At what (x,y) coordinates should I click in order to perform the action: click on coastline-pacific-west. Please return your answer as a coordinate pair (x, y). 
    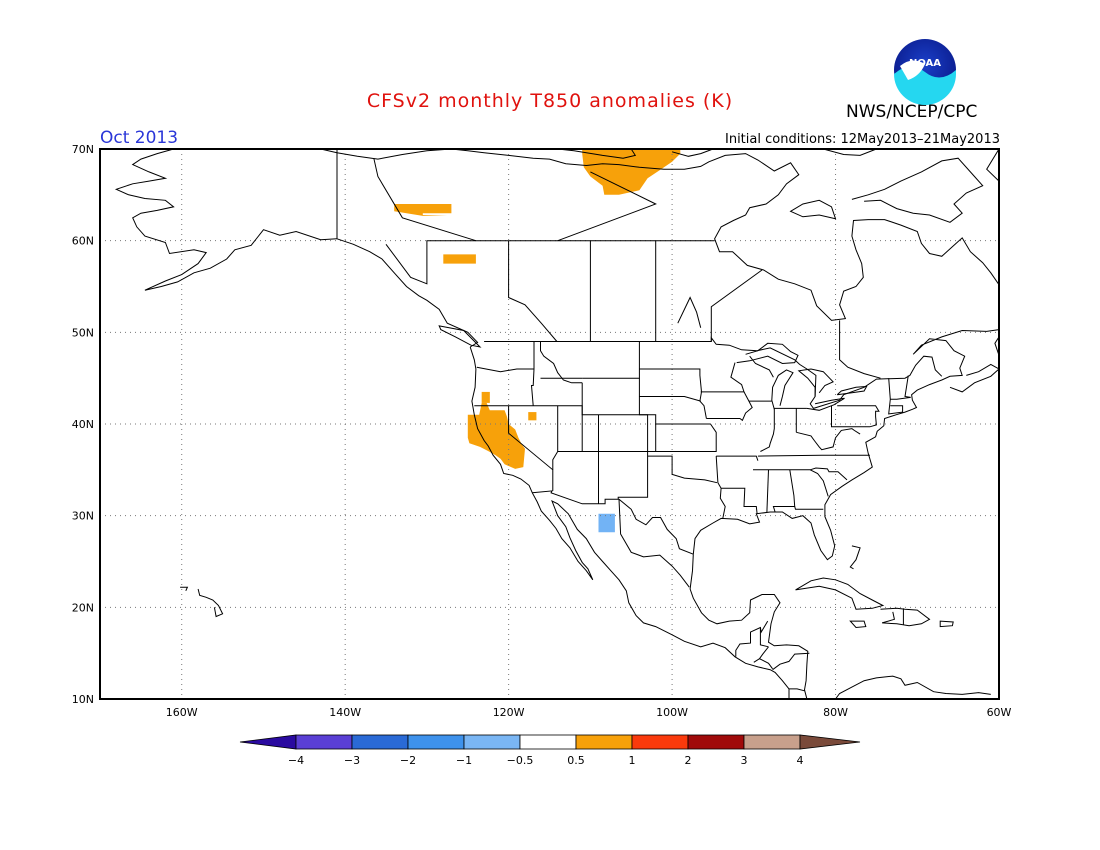
    Looking at the image, I should click on (629, 522).